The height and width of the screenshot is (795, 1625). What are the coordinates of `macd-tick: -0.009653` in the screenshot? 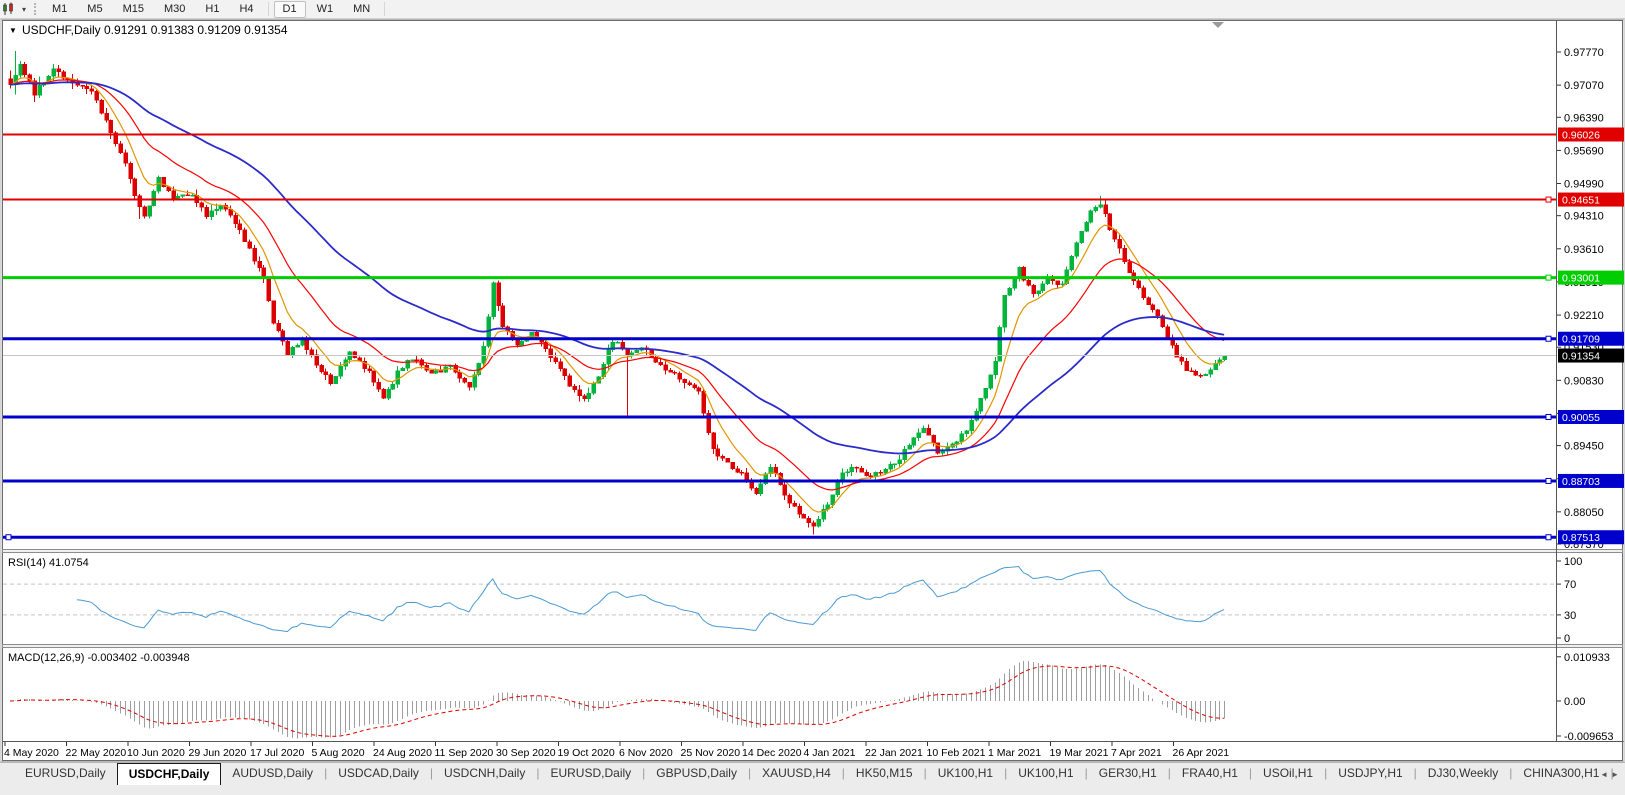 It's located at (1589, 737).